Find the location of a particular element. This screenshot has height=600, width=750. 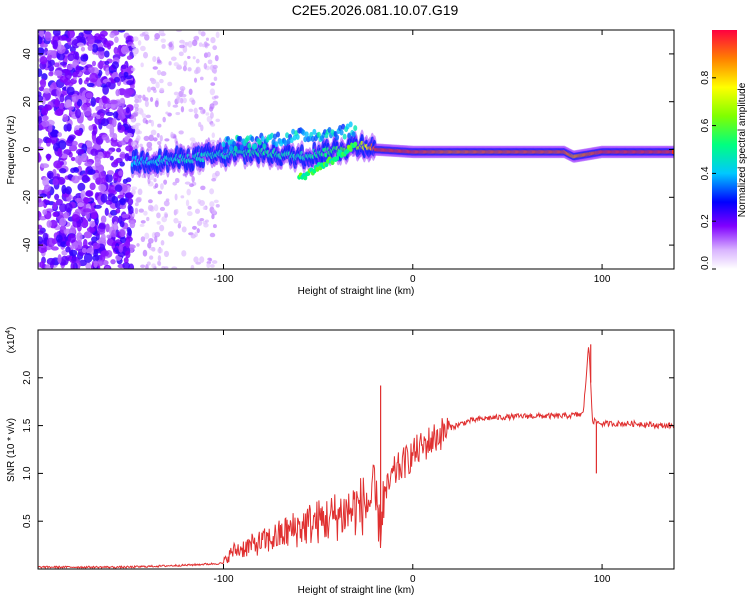

y-tick-label: 1.5 is located at coordinates (27, 425).